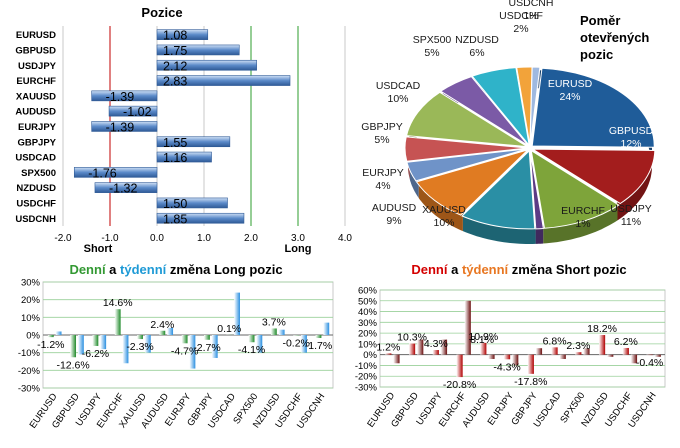 Image resolution: width=680 pixels, height=448 pixels. Describe the element at coordinates (162, 325) in the screenshot. I see `long-value-audusd: 2.4%` at that location.